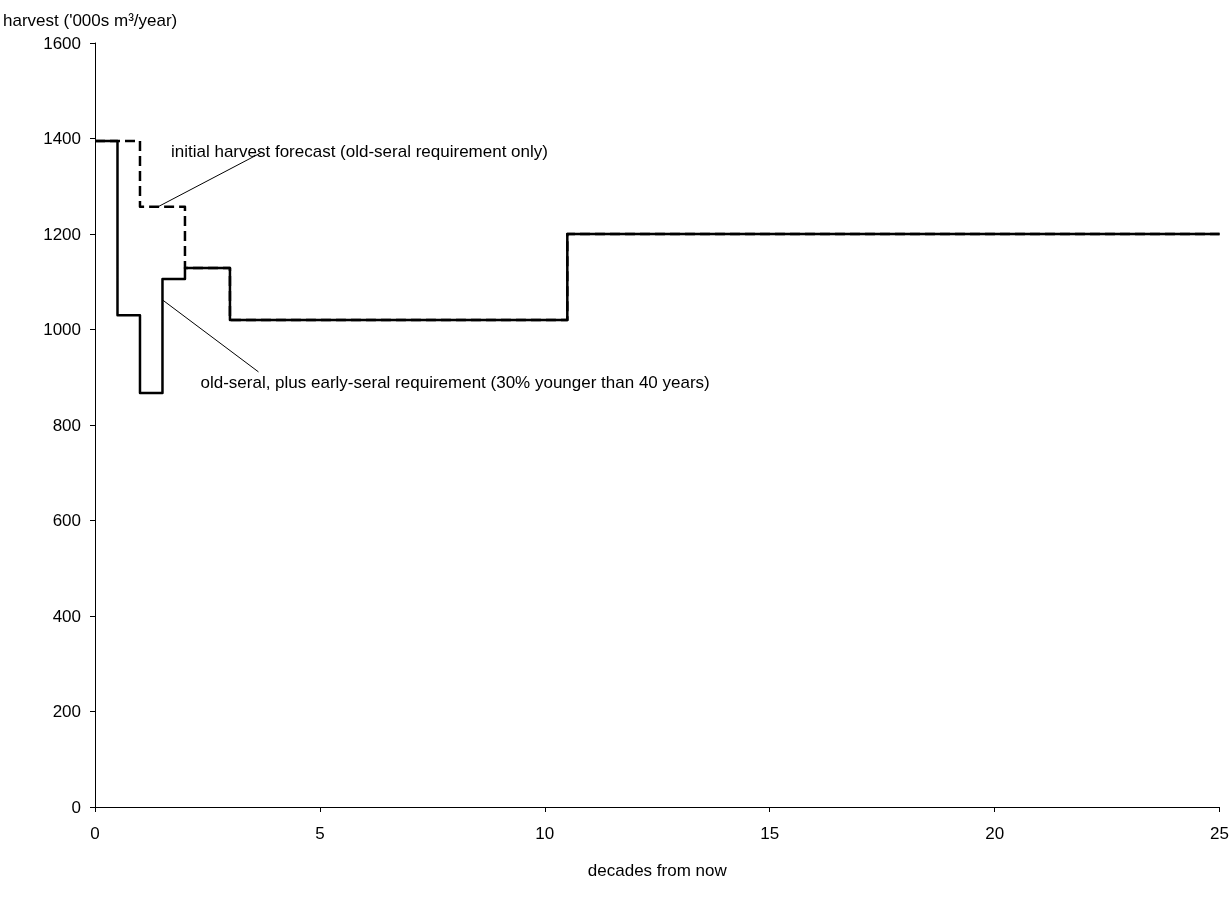 This screenshot has height=907, width=1232. Describe the element at coordinates (62, 138) in the screenshot. I see `y-tick-label: 1400` at that location.